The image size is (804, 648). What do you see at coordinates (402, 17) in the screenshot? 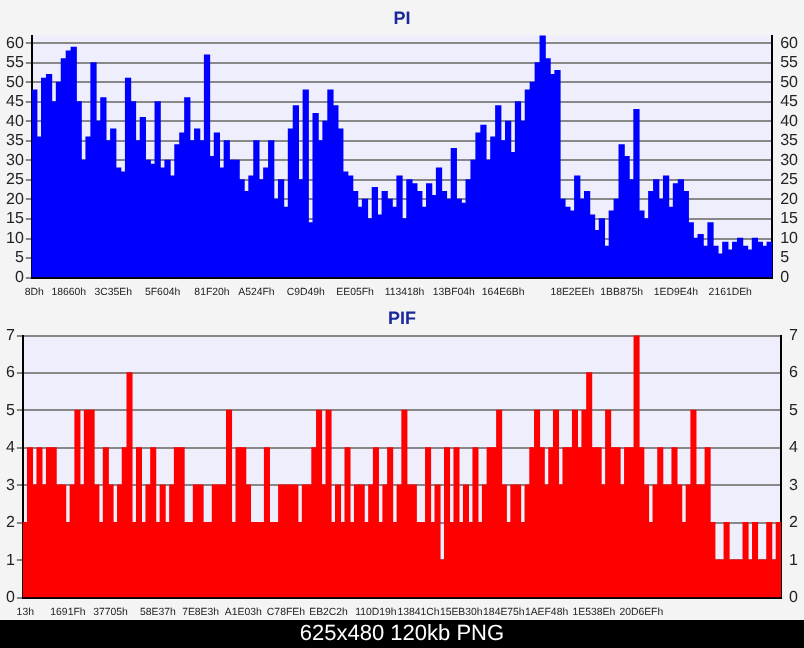
I see `chart-title: PI` at bounding box center [402, 17].